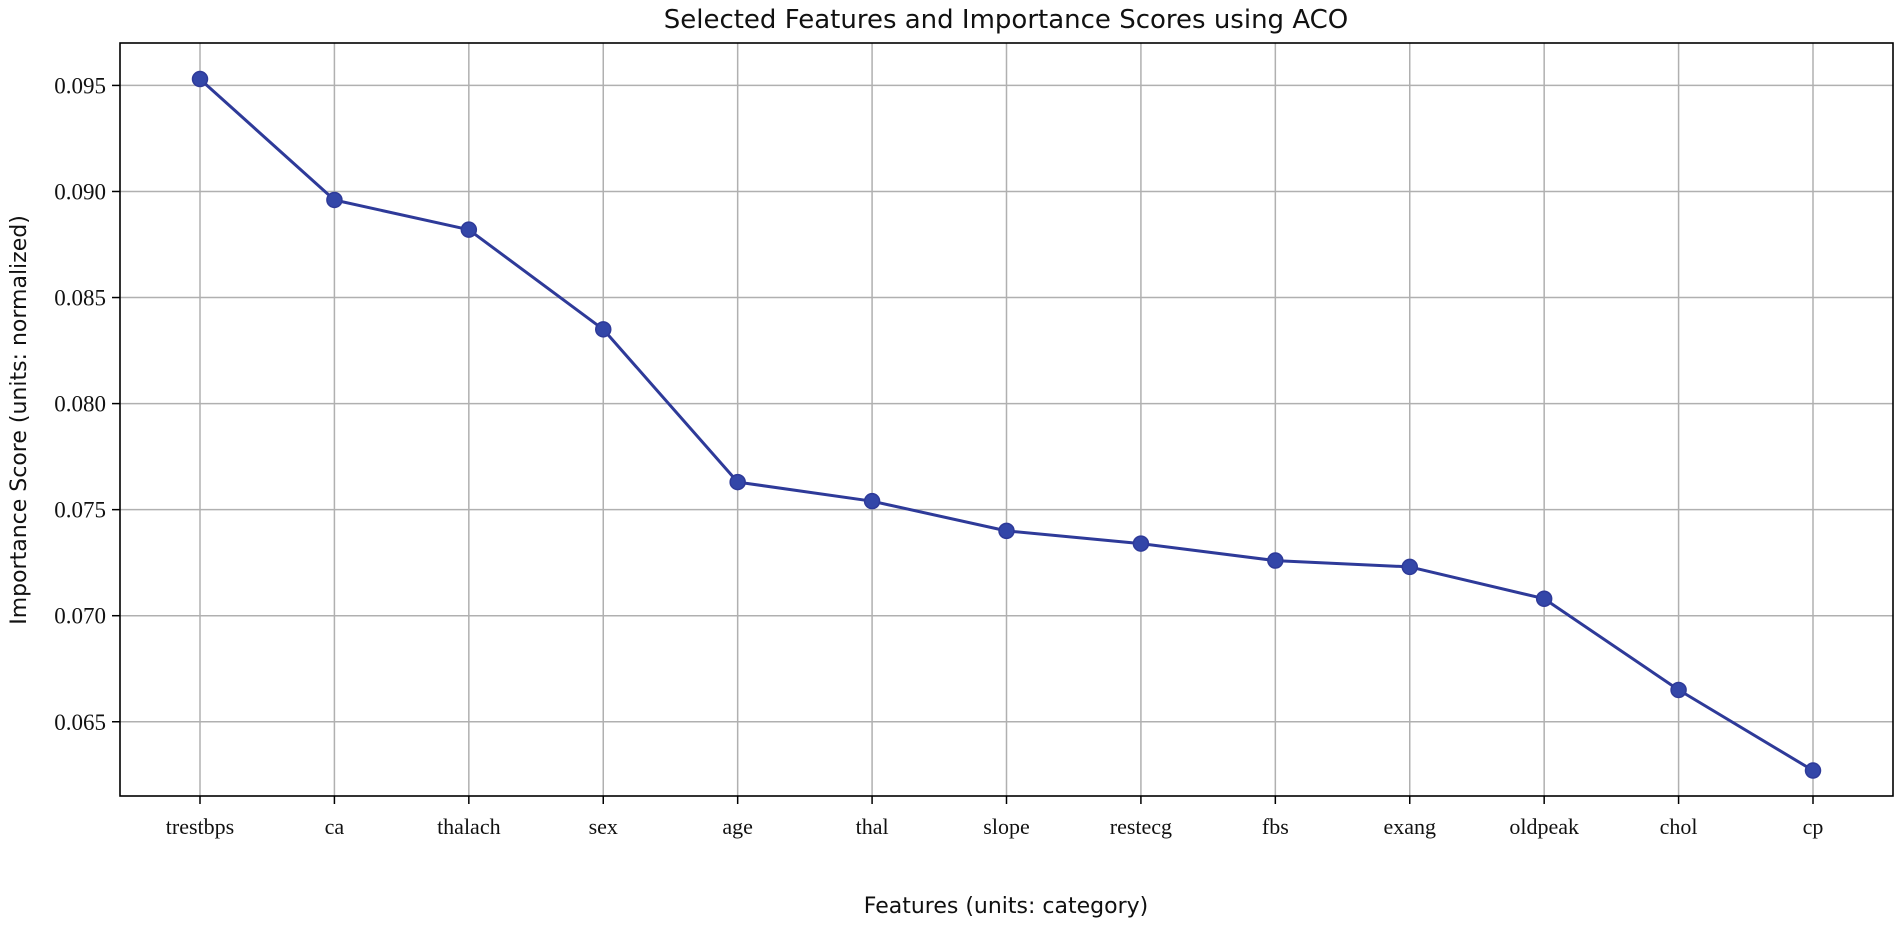  Describe the element at coordinates (1006, 906) in the screenshot. I see `x-axis-label: Features (units: category)` at that location.